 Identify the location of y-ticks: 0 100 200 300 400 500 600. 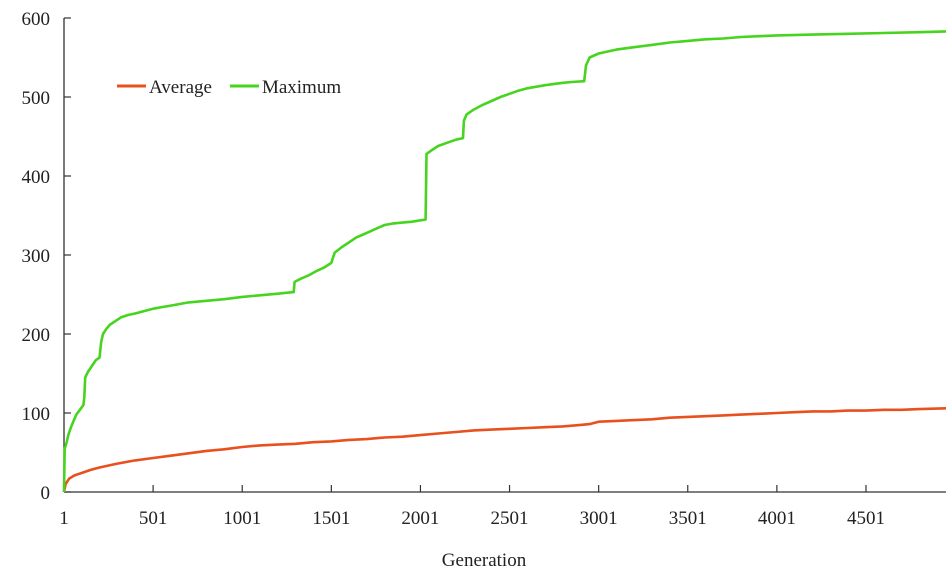
(46, 256).